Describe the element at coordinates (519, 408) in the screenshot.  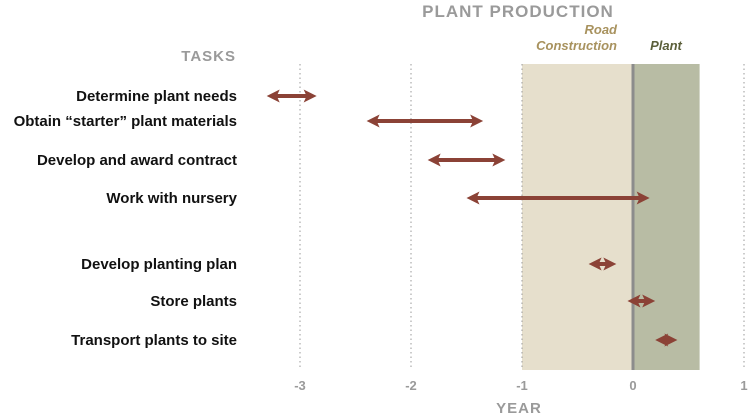
I see `x-axis-label: YEAR` at that location.